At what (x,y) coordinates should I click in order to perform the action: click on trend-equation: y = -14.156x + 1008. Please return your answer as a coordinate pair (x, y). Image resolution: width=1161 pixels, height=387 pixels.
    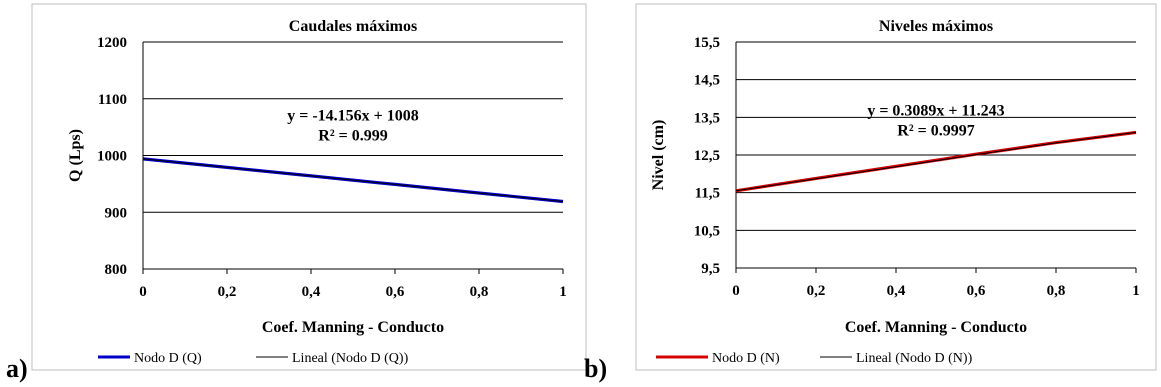
    Looking at the image, I should click on (353, 115).